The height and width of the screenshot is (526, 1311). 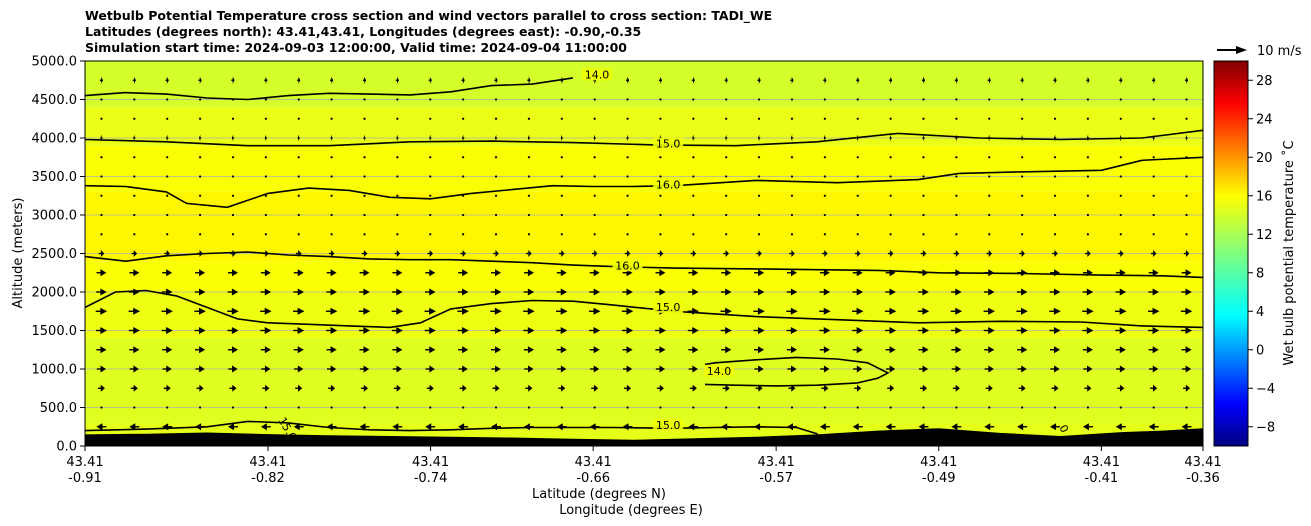 What do you see at coordinates (451, 429) in the screenshot?
I see `contour-line` at bounding box center [451, 429].